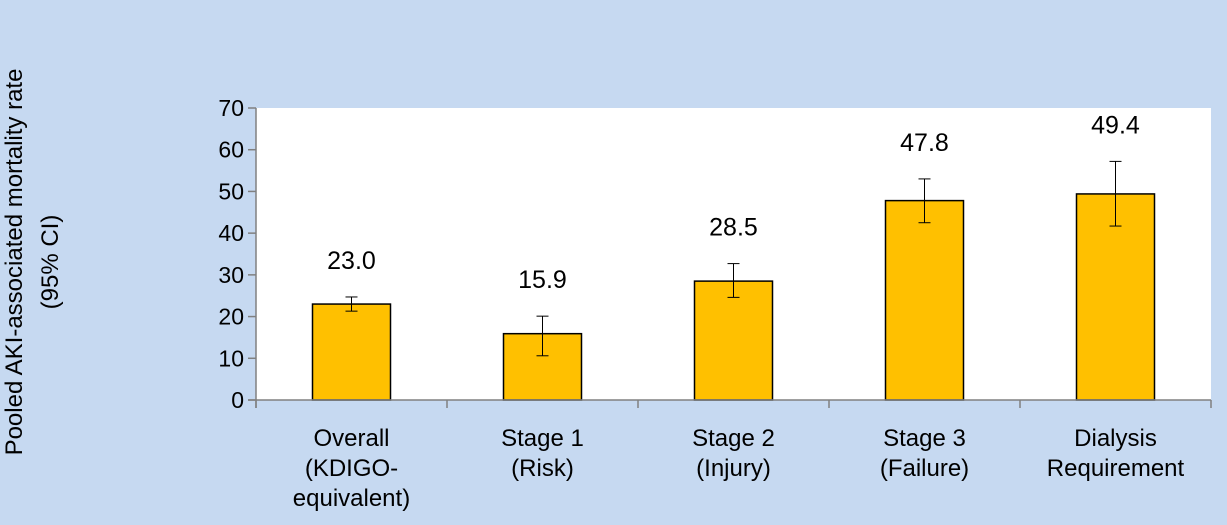 The width and height of the screenshot is (1227, 525). What do you see at coordinates (733, 228) in the screenshot?
I see `data-label: 28.5` at bounding box center [733, 228].